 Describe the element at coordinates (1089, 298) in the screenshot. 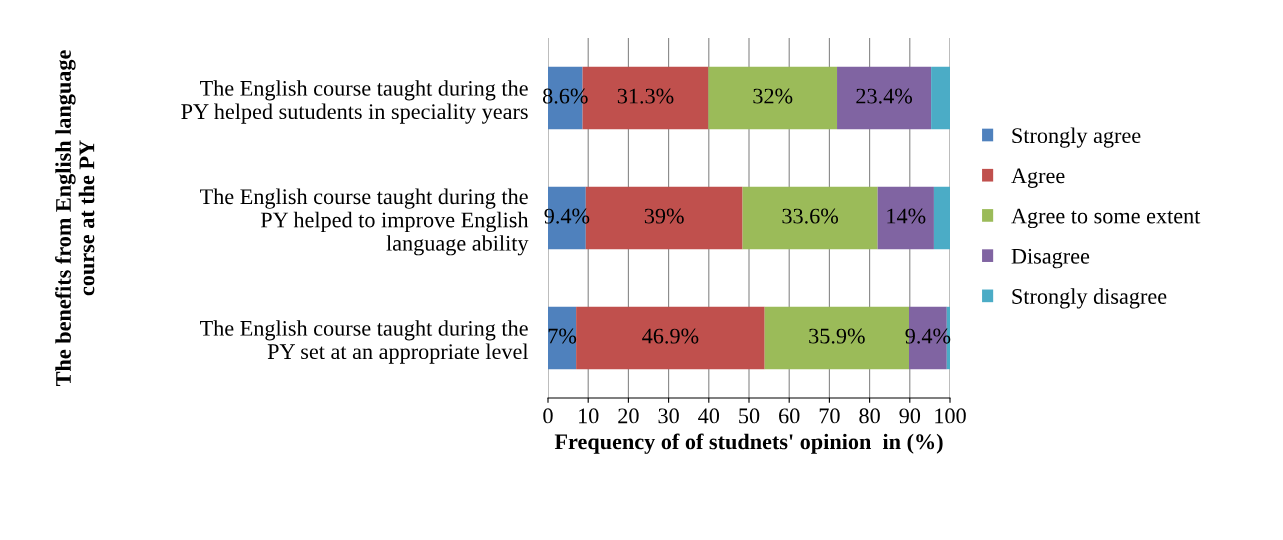

I see `legend-label: Strongly disagree` at that location.